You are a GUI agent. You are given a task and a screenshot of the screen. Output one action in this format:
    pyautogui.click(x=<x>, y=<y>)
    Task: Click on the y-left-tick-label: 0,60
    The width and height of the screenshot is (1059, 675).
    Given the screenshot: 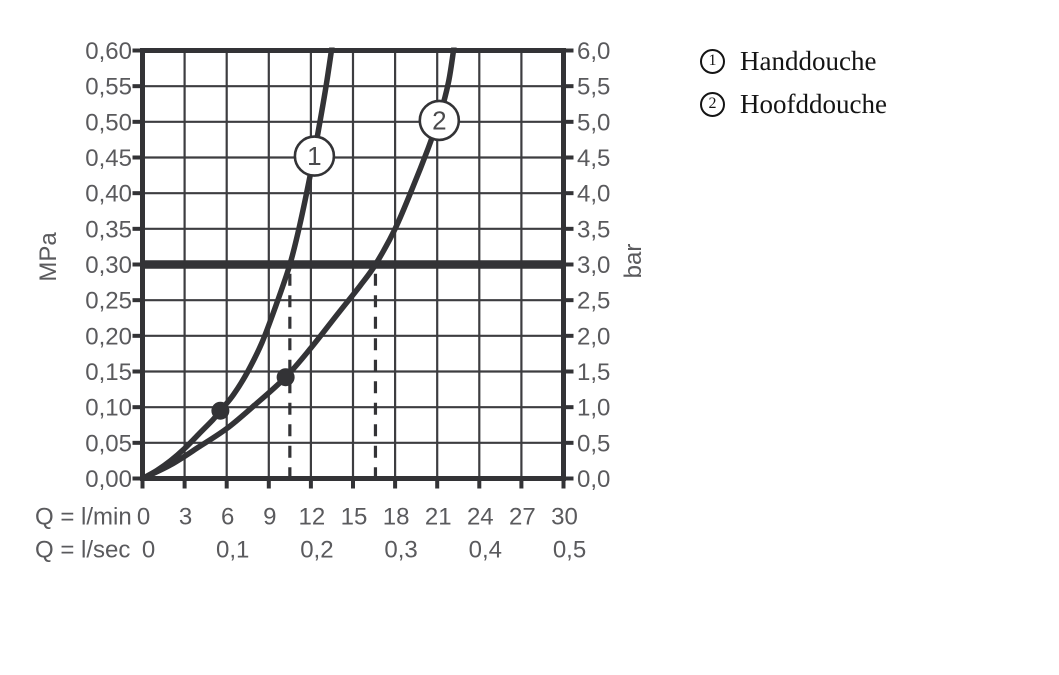 What is the action you would take?
    pyautogui.click(x=108, y=51)
    